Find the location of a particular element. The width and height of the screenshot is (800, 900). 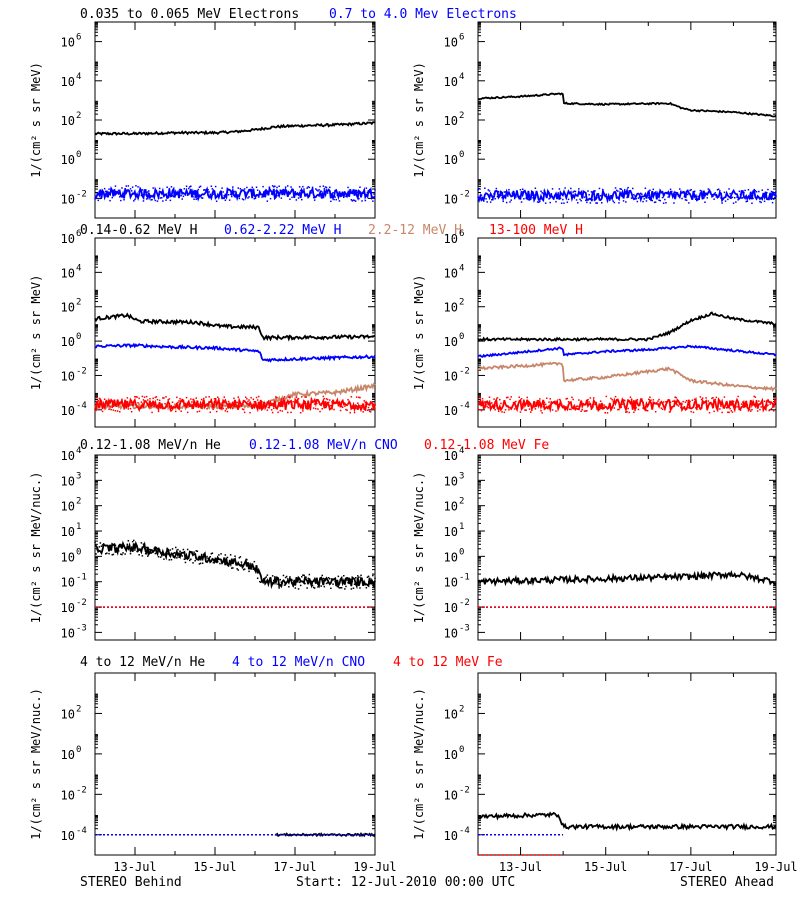

footer-spacecraft-behind: STEREO Behind is located at coordinates (131, 882).